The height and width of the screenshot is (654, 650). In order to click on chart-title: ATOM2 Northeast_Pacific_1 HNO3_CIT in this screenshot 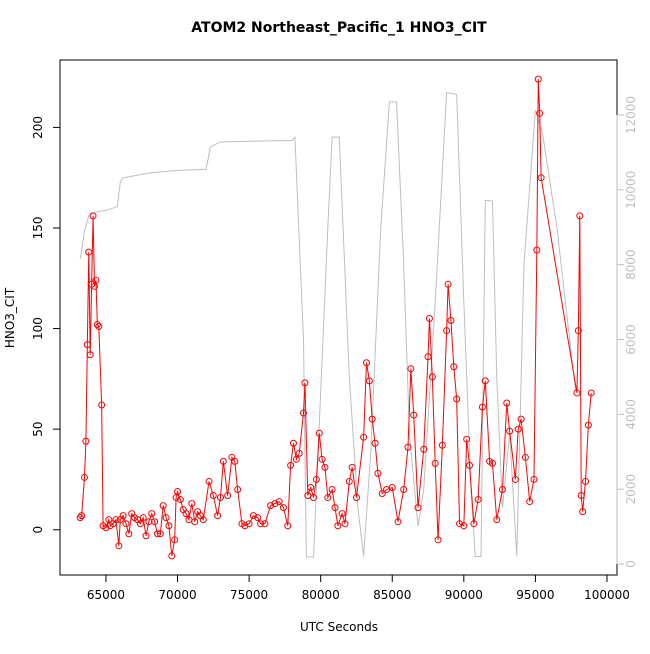, I will do `click(339, 28)`.